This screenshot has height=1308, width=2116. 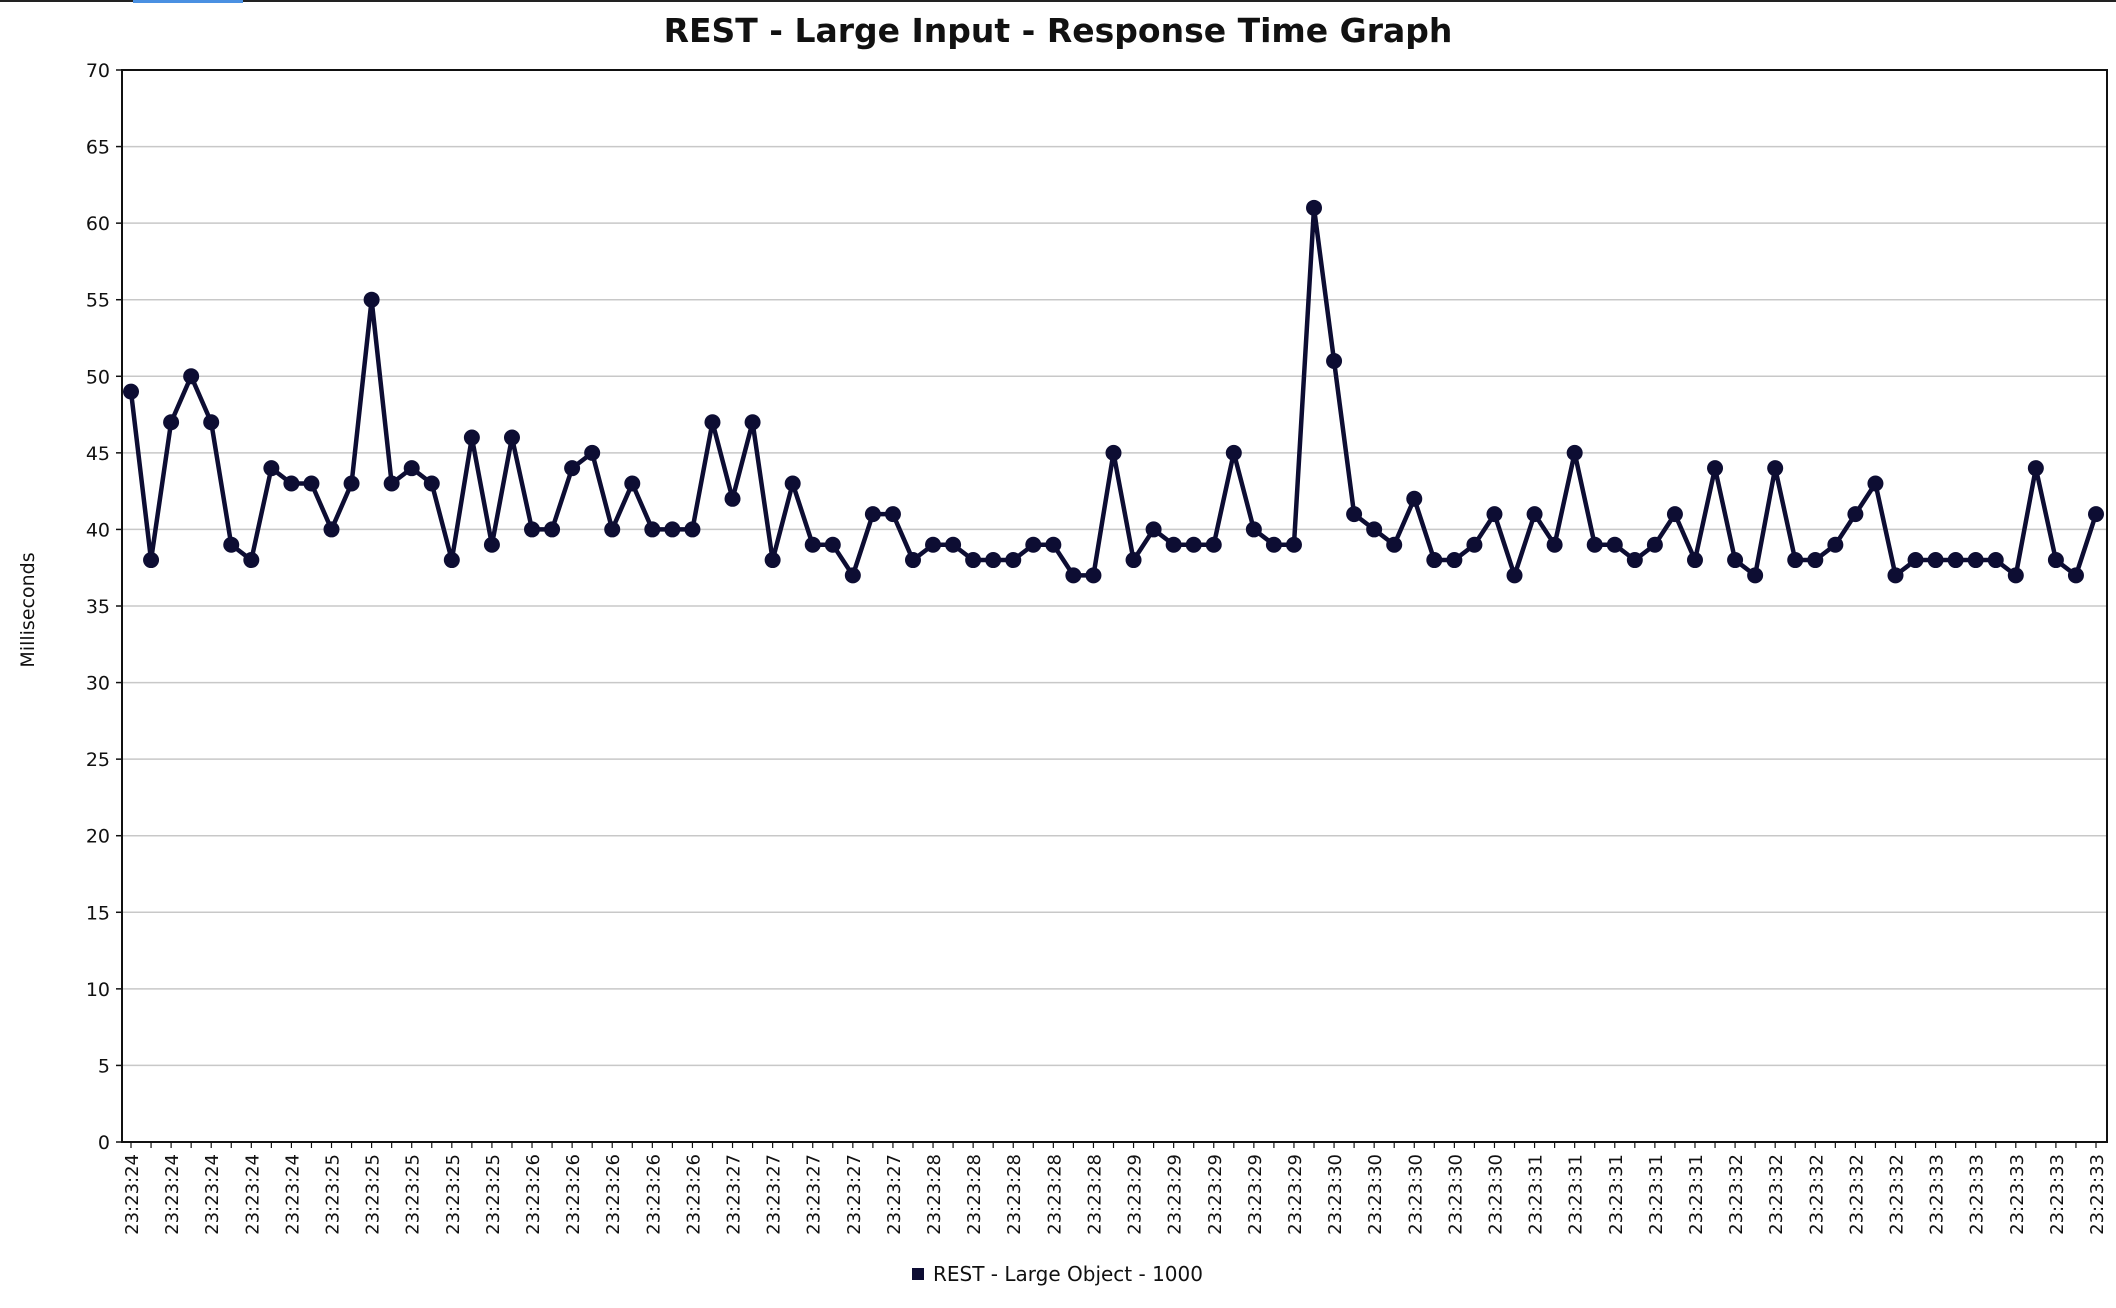 I want to click on y-tick-label: 40, so click(x=98, y=530).